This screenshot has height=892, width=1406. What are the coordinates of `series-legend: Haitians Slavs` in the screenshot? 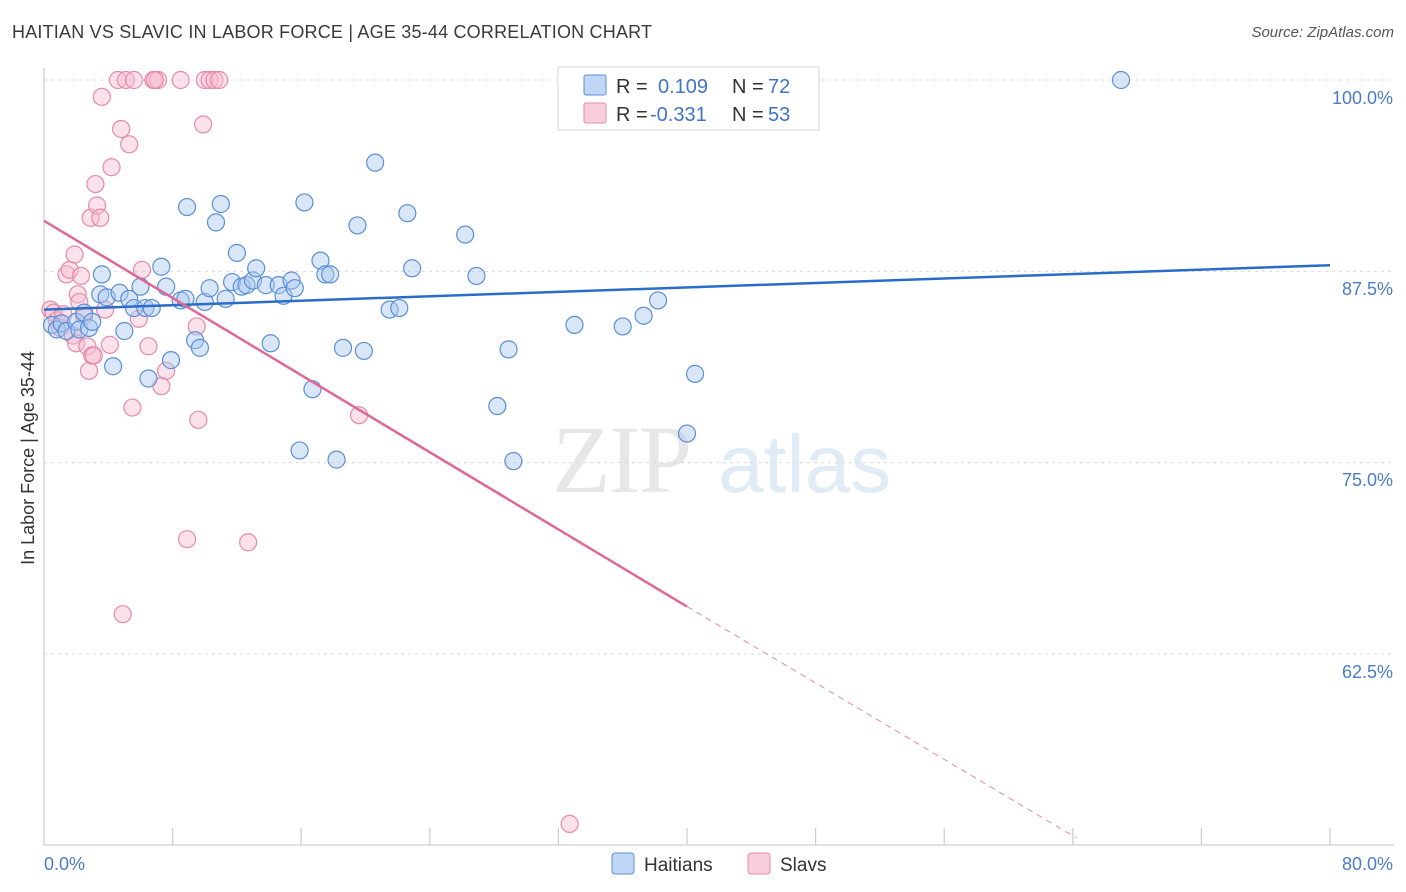 It's located at (718, 864).